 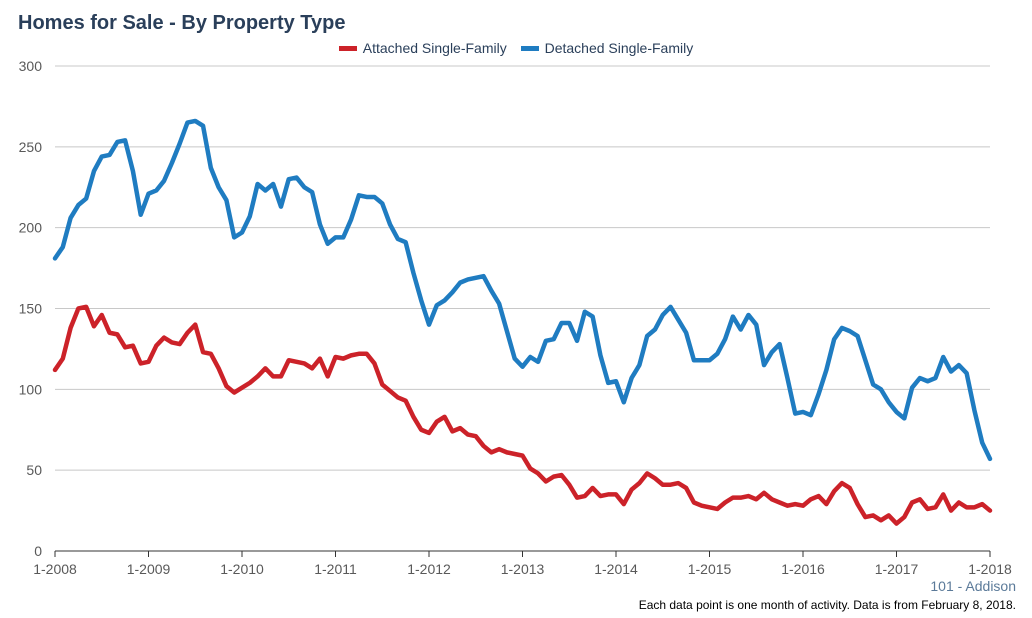 I want to click on legend-item-detached: Detached Single-Family, so click(x=607, y=48).